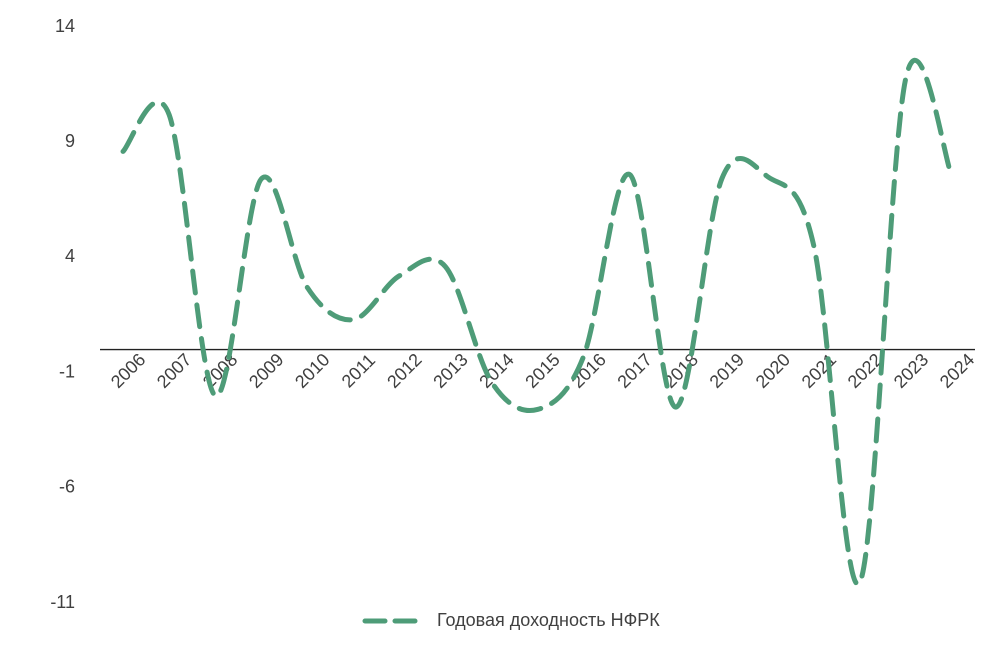  Describe the element at coordinates (588, 370) in the screenshot. I see `x-tick-label: 2016` at that location.